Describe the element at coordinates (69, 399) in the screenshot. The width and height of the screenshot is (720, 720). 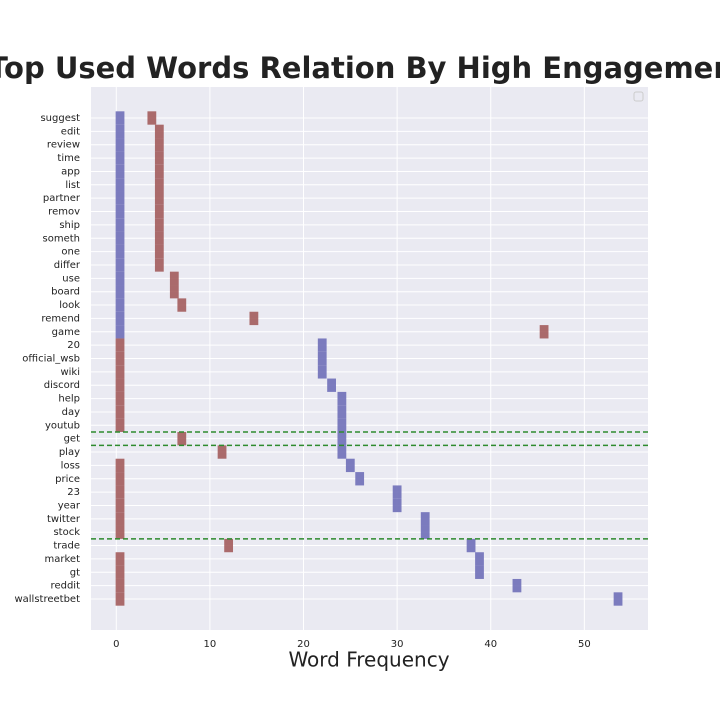
I see `y-tick-label: help` at that location.